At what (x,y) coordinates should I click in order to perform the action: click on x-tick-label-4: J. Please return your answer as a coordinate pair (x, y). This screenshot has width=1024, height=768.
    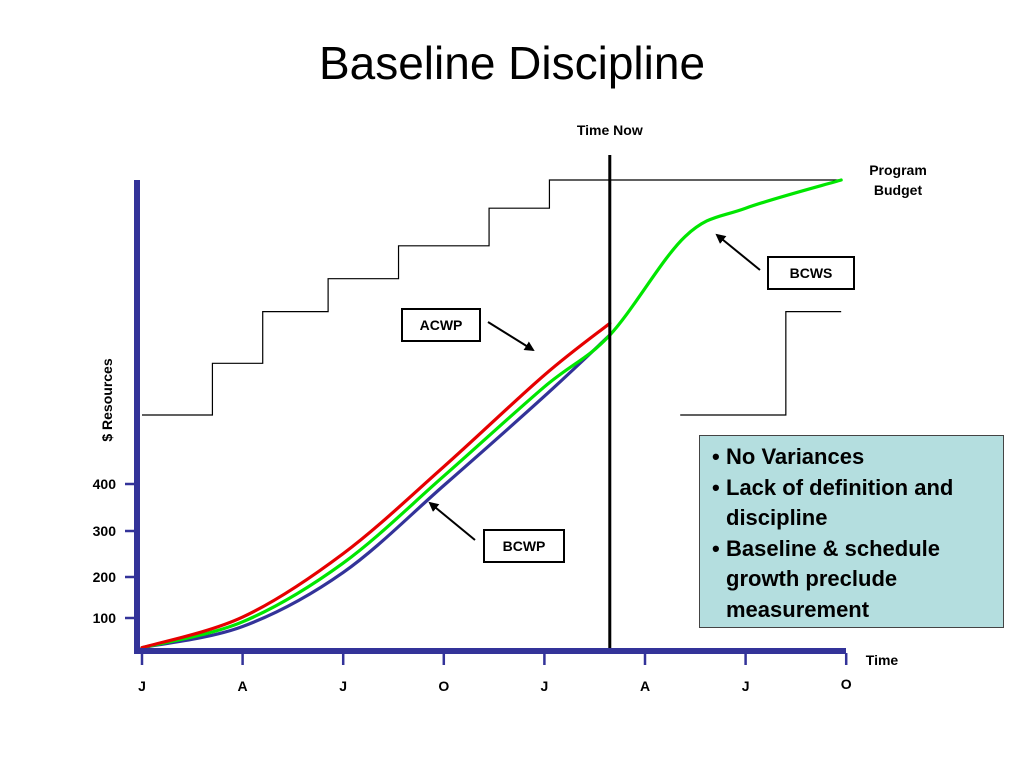
    Looking at the image, I should click on (545, 686).